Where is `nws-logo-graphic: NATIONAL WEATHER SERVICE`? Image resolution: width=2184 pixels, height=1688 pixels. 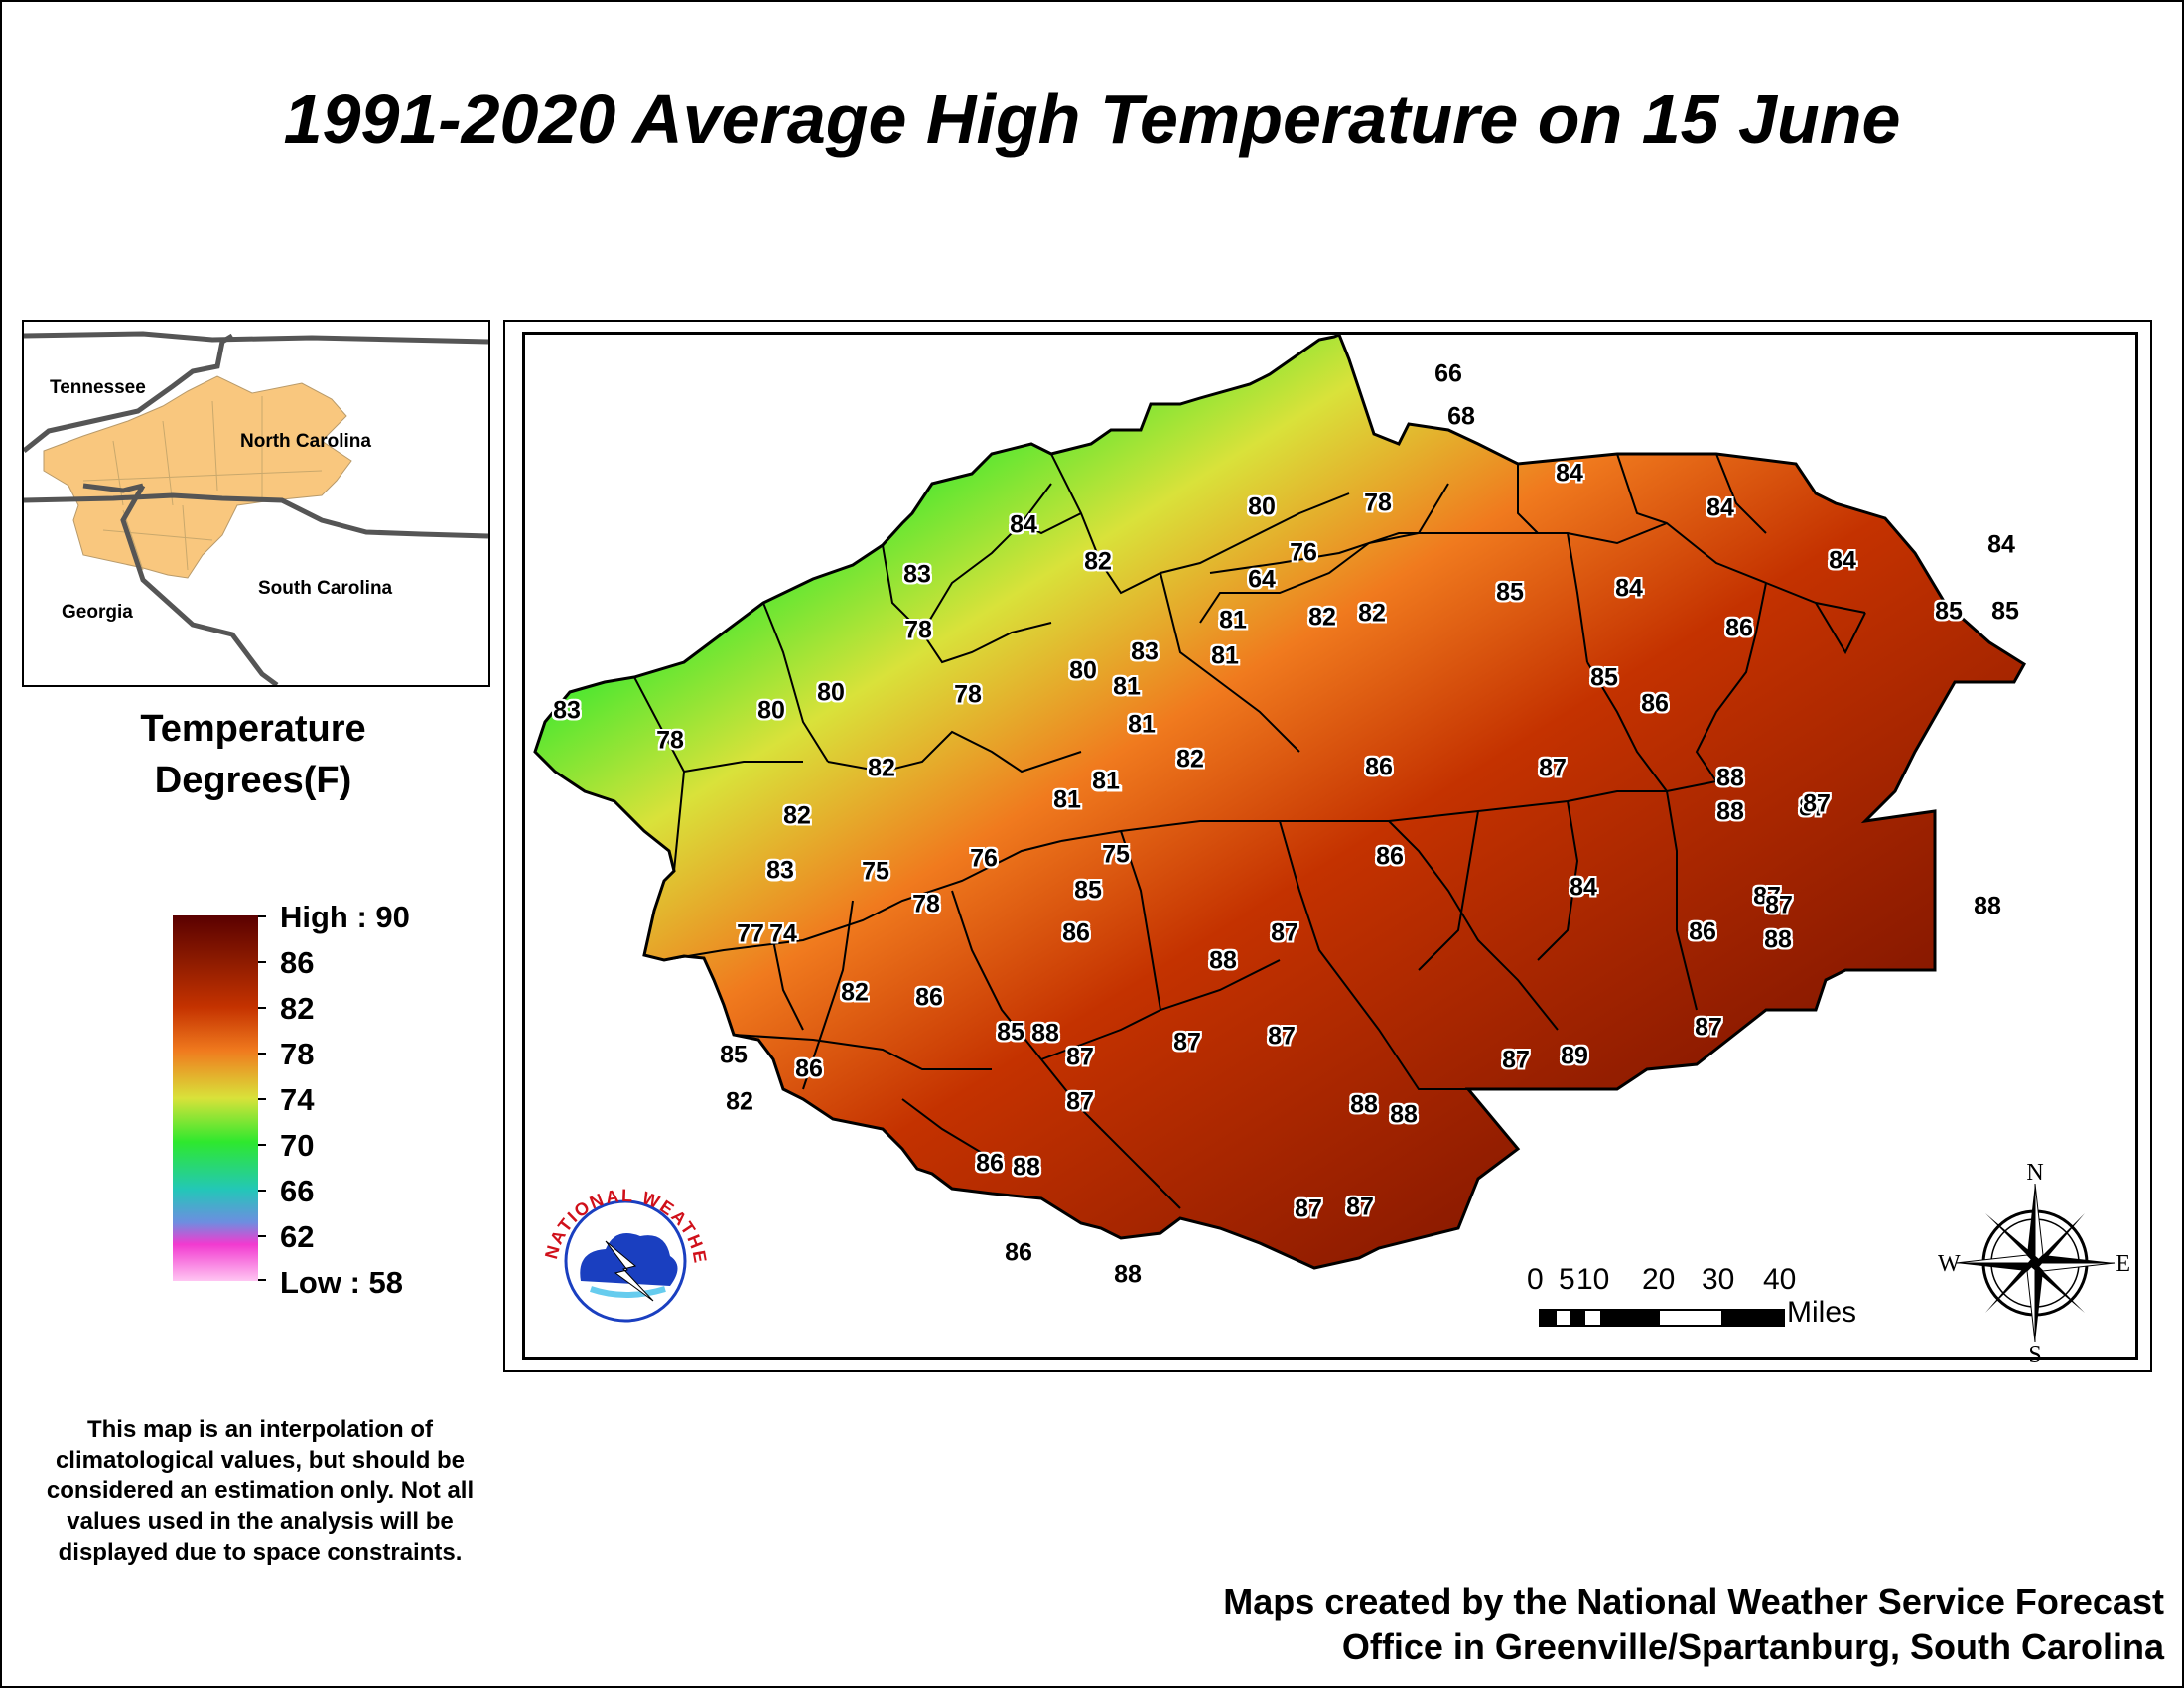 nws-logo-graphic: NATIONAL WEATHER SERVICE is located at coordinates (619, 1239).